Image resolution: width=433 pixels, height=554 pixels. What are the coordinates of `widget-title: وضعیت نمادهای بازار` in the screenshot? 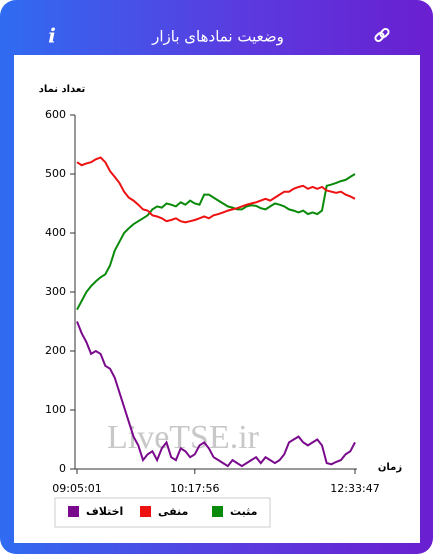 It's located at (217, 37).